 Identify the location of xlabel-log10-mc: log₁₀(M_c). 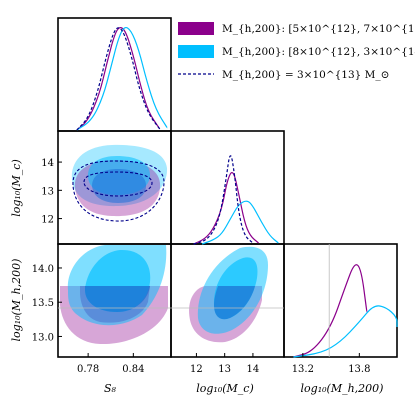
(225, 388).